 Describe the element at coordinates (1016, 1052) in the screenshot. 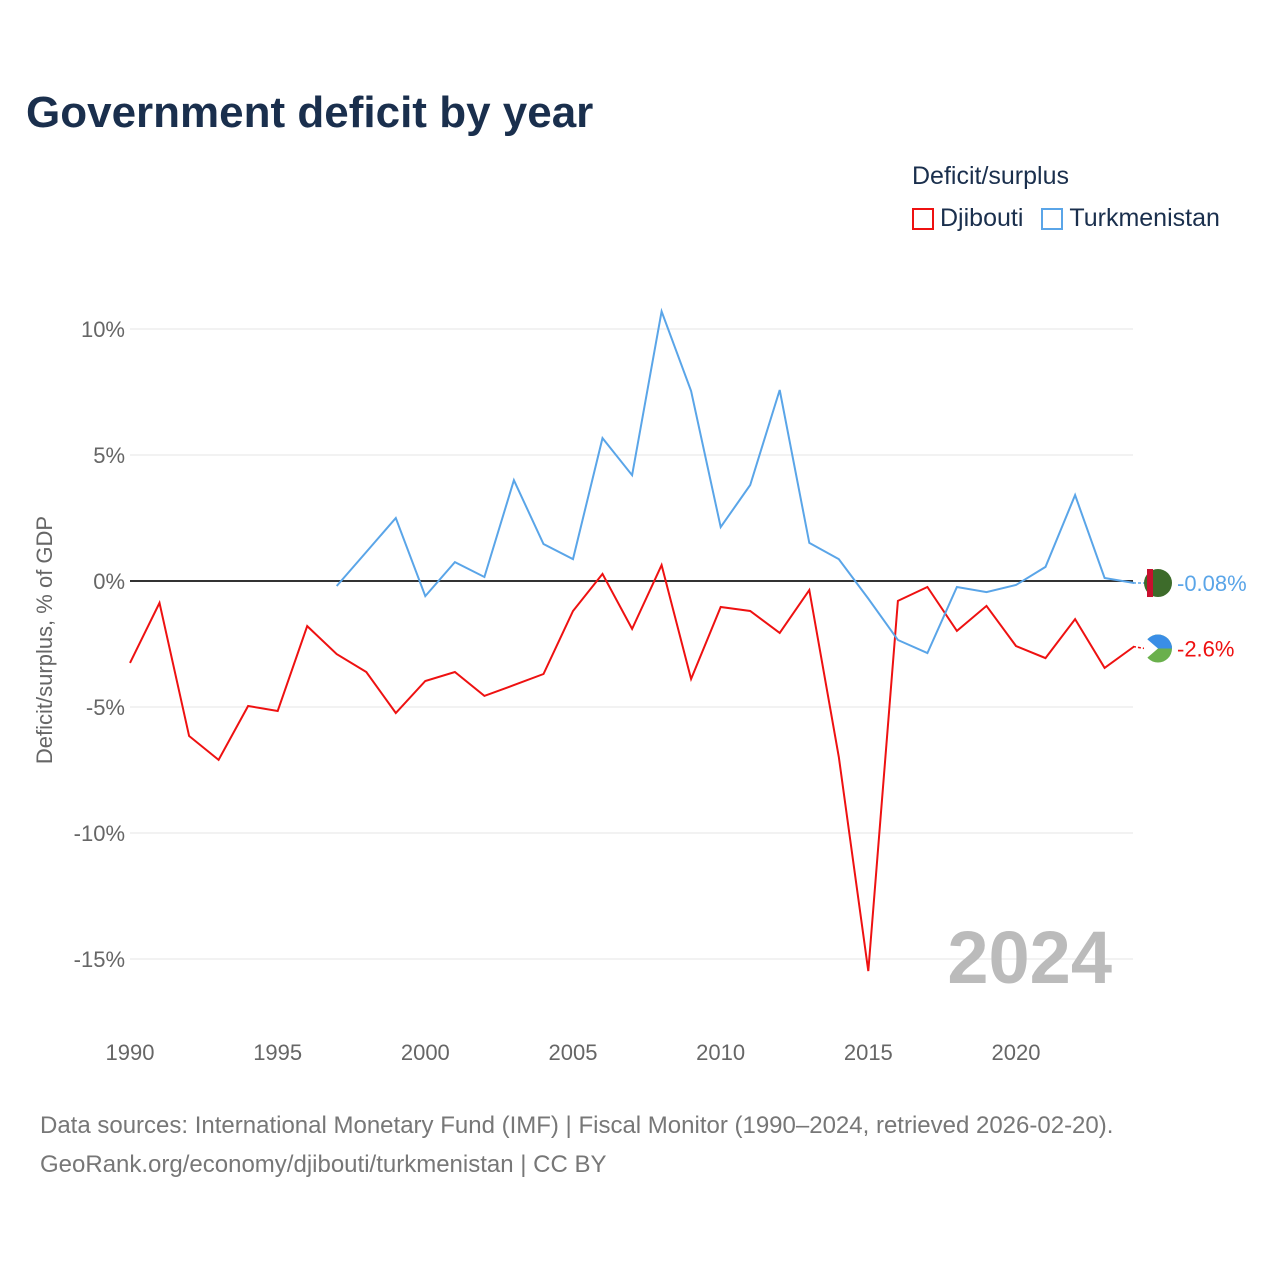

I see `x-tick-label: 2020` at that location.